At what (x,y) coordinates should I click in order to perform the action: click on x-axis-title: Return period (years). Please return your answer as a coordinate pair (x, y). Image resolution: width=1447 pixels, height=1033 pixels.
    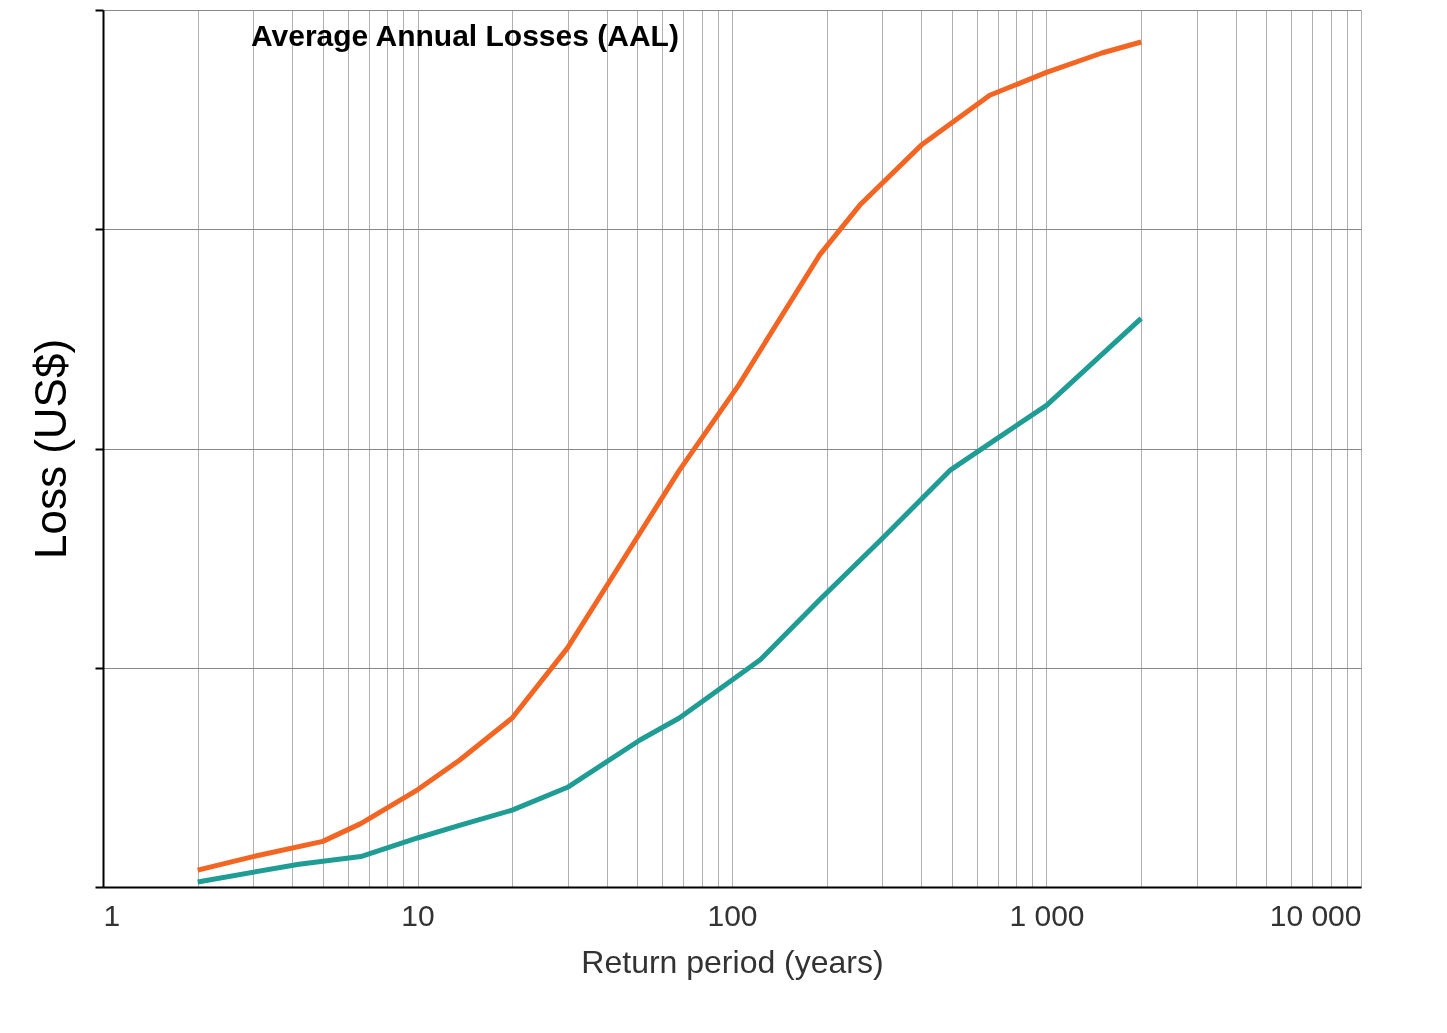
    Looking at the image, I should click on (732, 961).